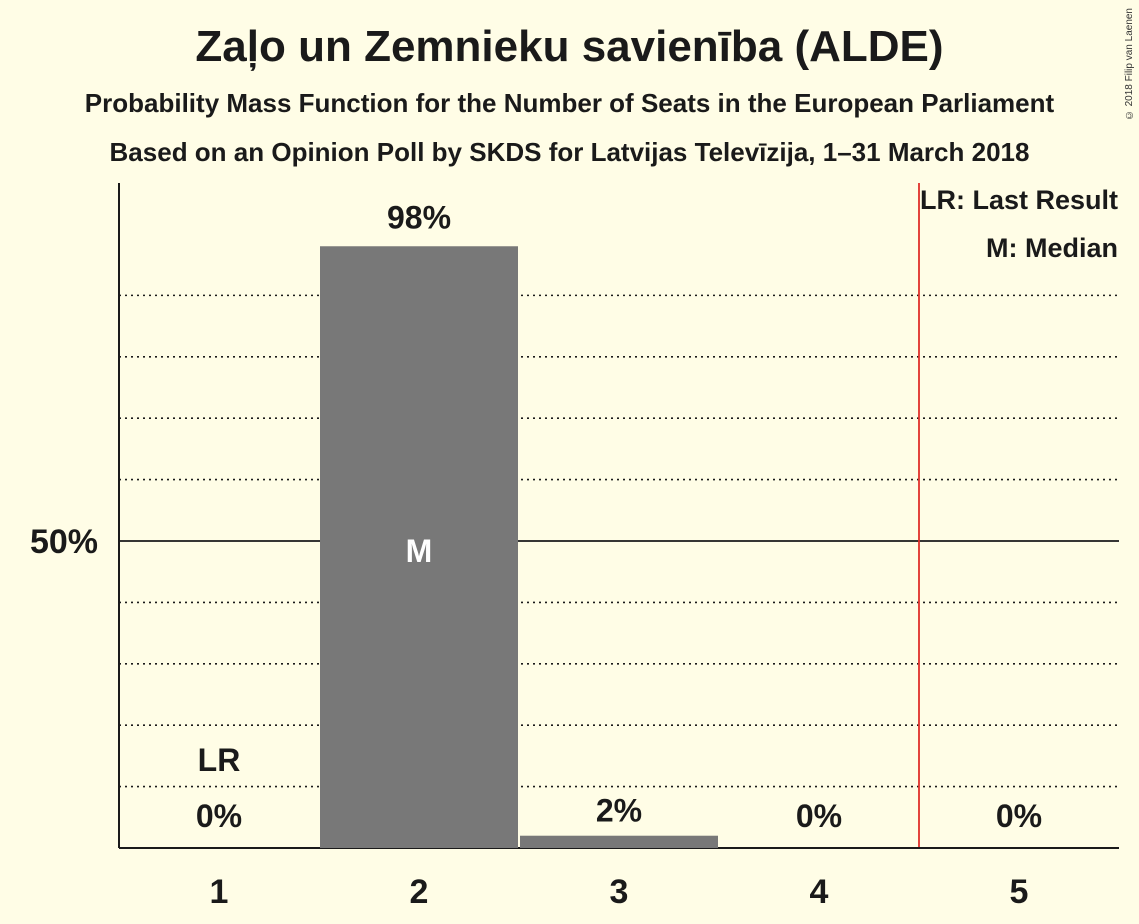 The width and height of the screenshot is (1139, 924). Describe the element at coordinates (1019, 200) in the screenshot. I see `legend-last-result: LR: Last Result` at that location.